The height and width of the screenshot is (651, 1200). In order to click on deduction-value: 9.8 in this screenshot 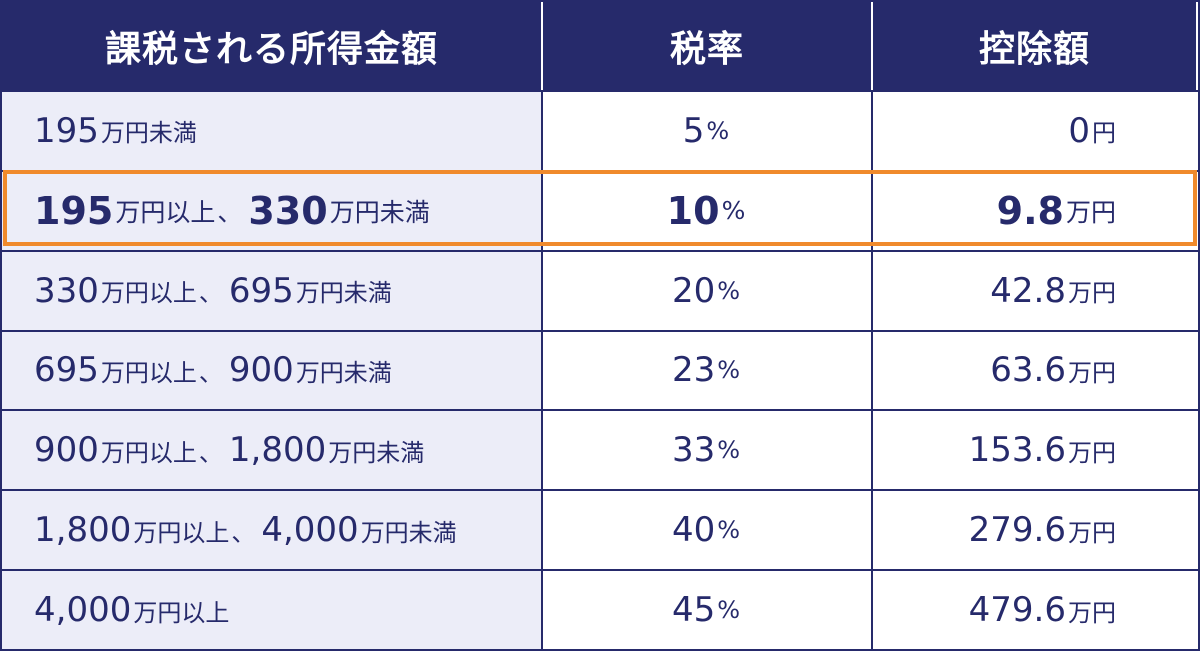, I will do `click(1030, 210)`.